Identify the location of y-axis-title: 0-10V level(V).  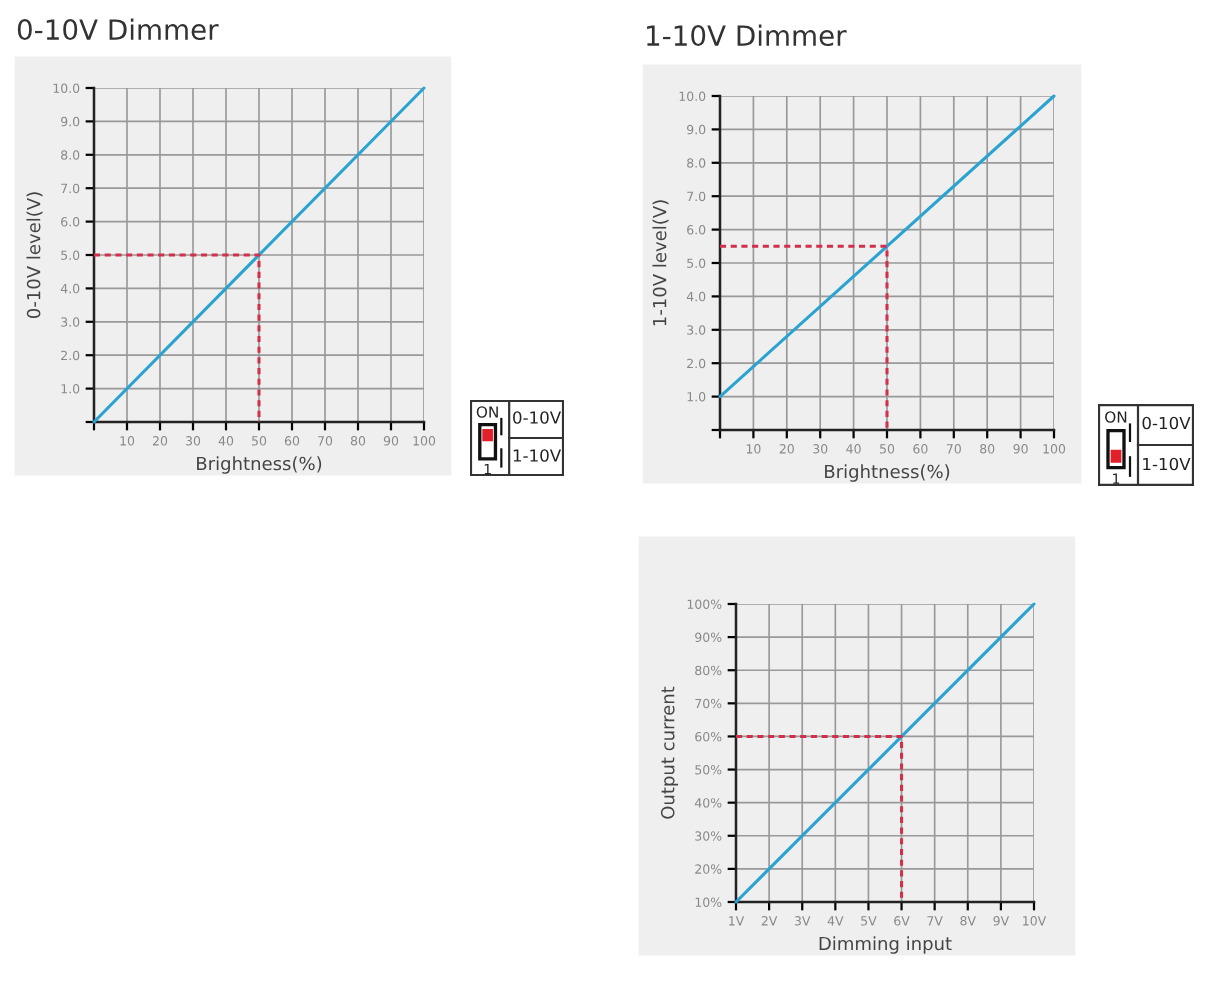
(34, 255).